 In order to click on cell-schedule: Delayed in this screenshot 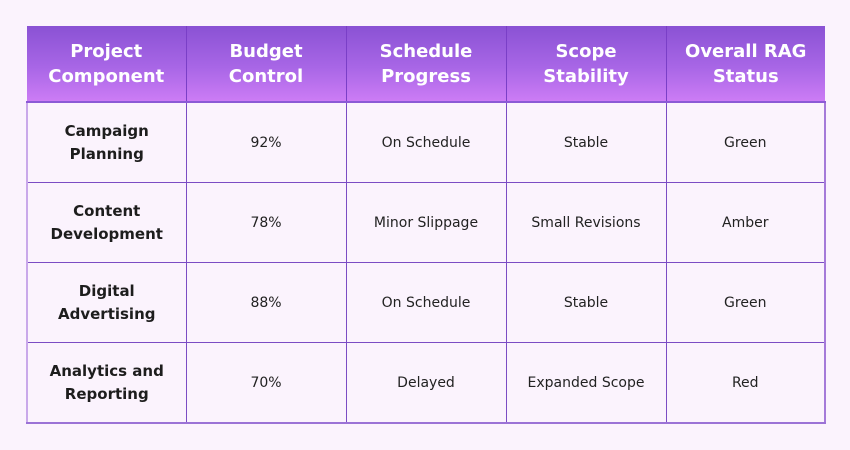, I will do `click(426, 383)`.